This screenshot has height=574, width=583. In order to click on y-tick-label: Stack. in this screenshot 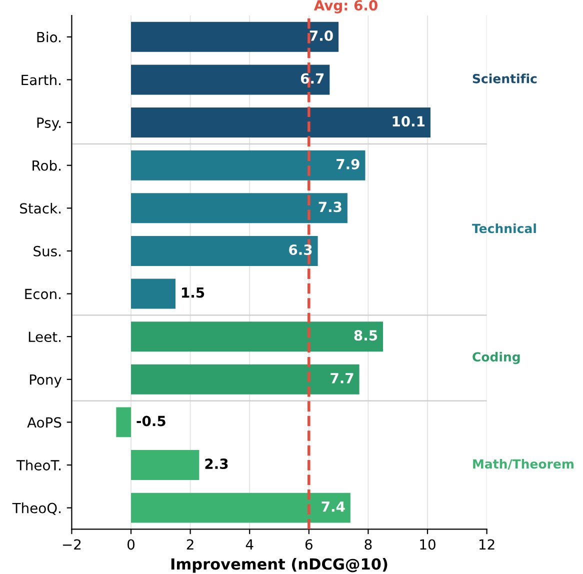, I will do `click(40, 208)`.